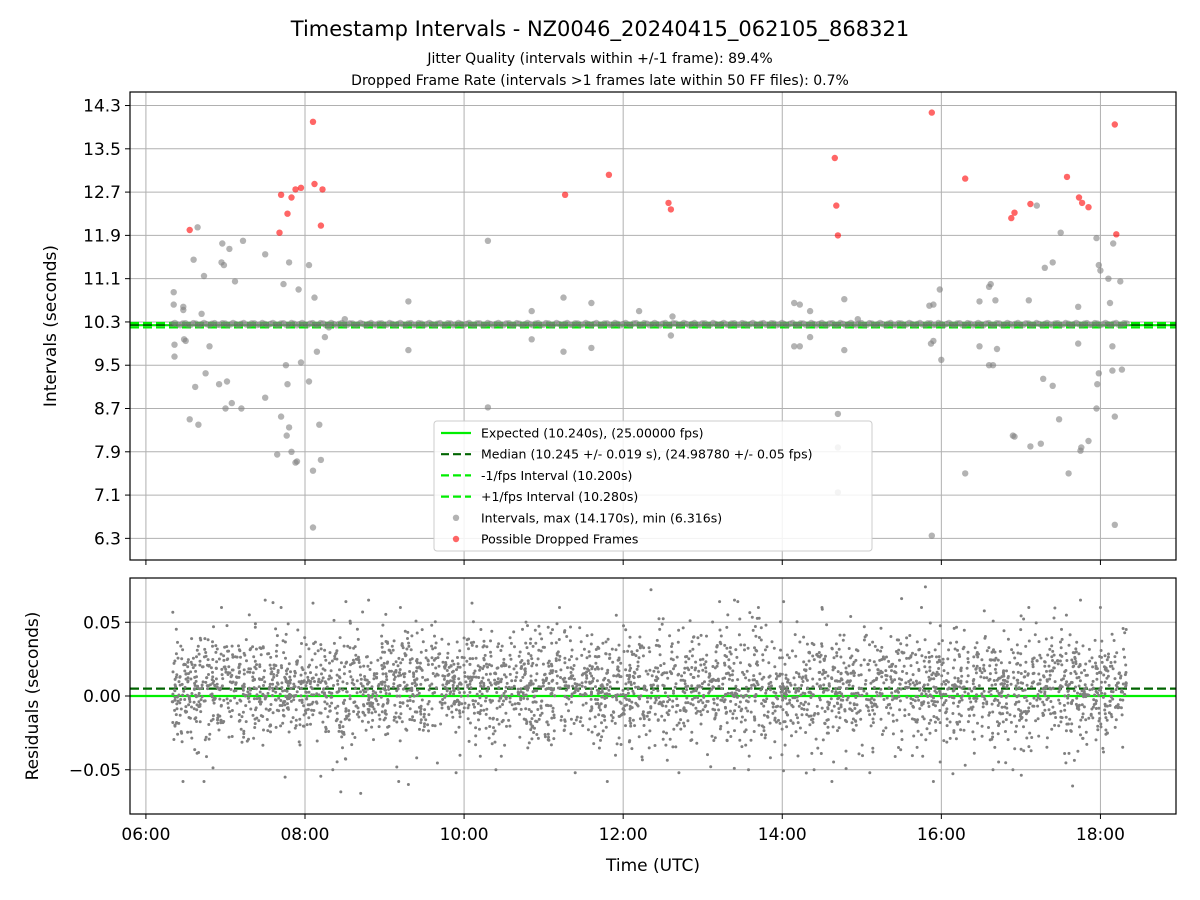 The height and width of the screenshot is (900, 1200). Describe the element at coordinates (592, 433) in the screenshot. I see `legend-label: Expected (10.240s), (25.00000 fps)` at that location.